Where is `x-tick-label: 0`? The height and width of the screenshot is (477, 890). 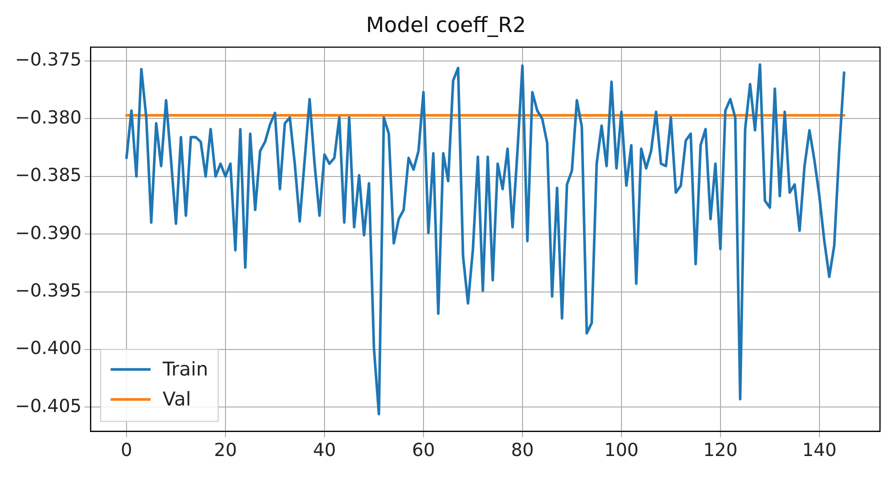 x-tick-label: 0 is located at coordinates (126, 450).